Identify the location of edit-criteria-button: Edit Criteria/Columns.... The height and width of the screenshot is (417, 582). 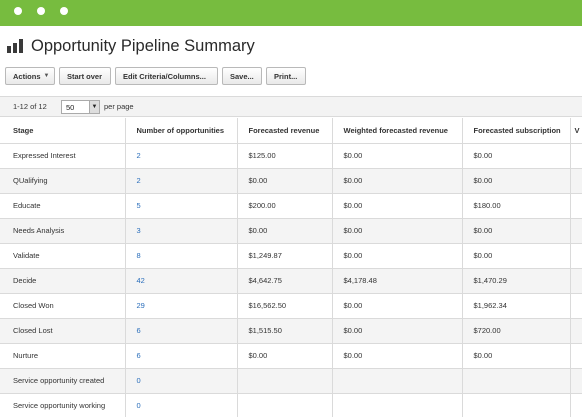
(166, 76).